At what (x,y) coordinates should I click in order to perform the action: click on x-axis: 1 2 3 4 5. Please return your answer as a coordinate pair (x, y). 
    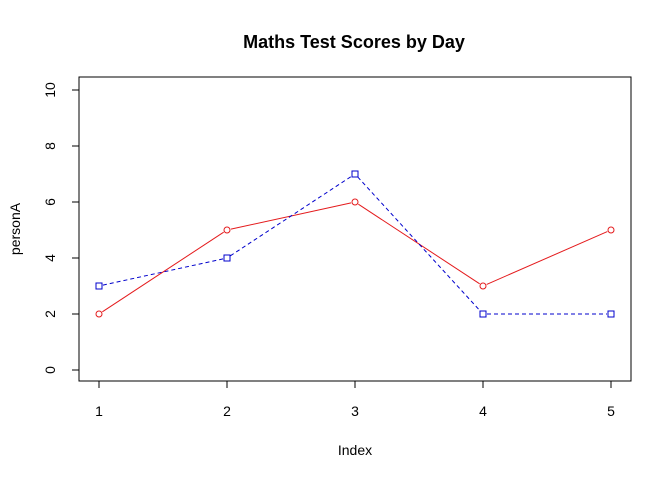
    Looking at the image, I should click on (355, 399).